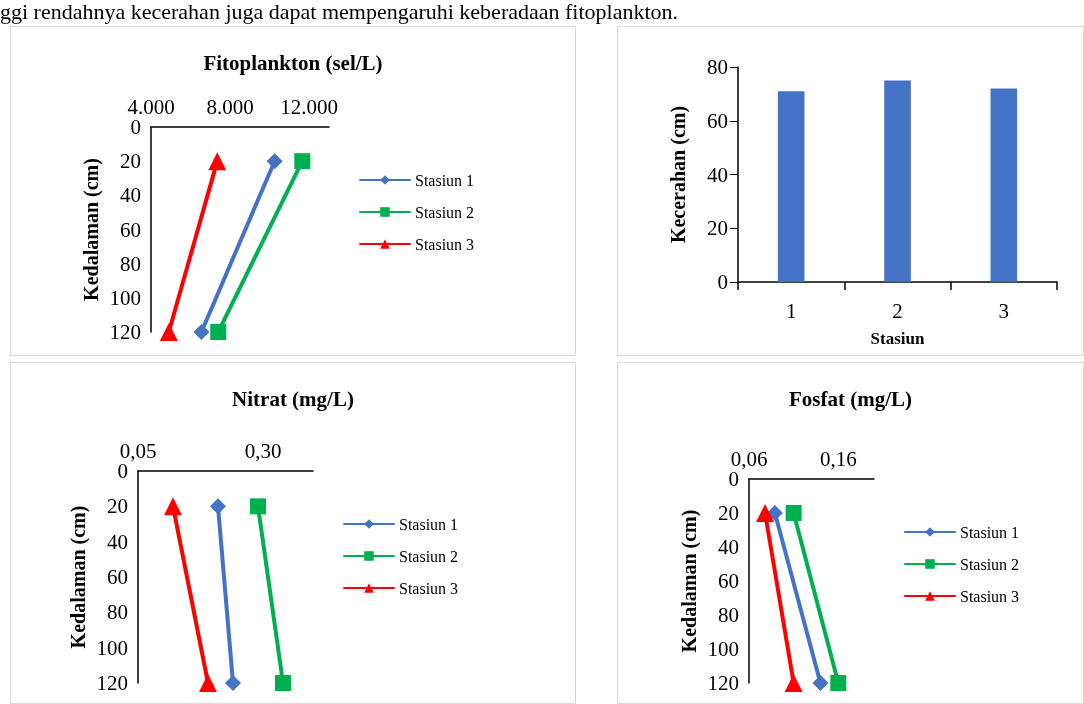 The height and width of the screenshot is (704, 1084). What do you see at coordinates (293, 398) in the screenshot?
I see `chart-title: Nitrat (mg/L)` at bounding box center [293, 398].